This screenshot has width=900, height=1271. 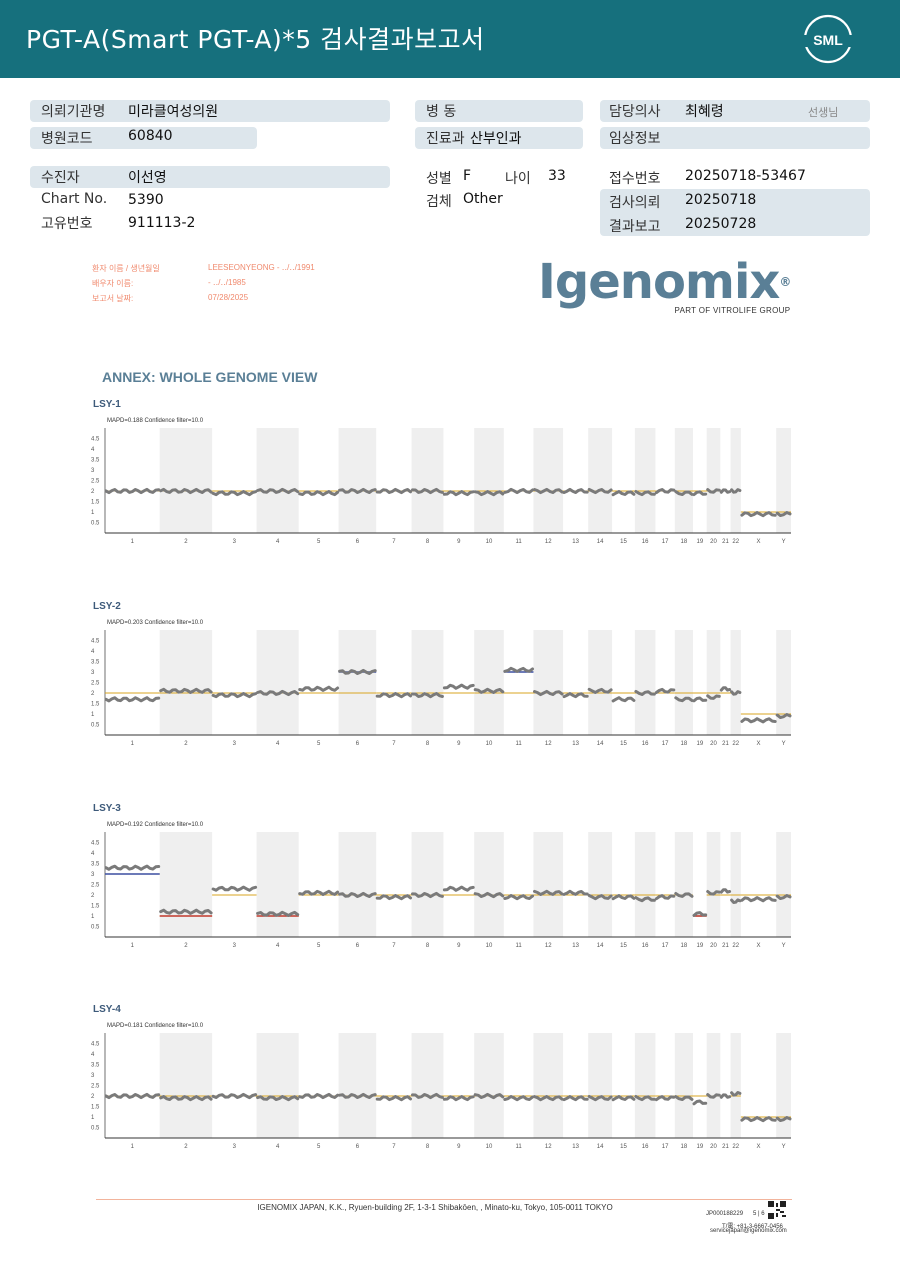 What do you see at coordinates (95, 1066) in the screenshot?
I see `y-tick-label: 3.5` at bounding box center [95, 1066].